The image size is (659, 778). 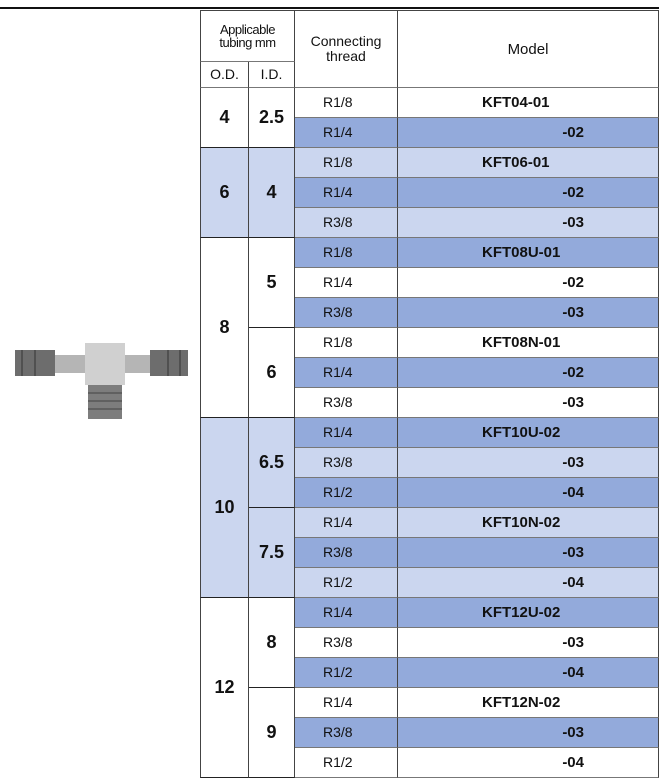 I want to click on id-cell: 6, so click(x=272, y=373).